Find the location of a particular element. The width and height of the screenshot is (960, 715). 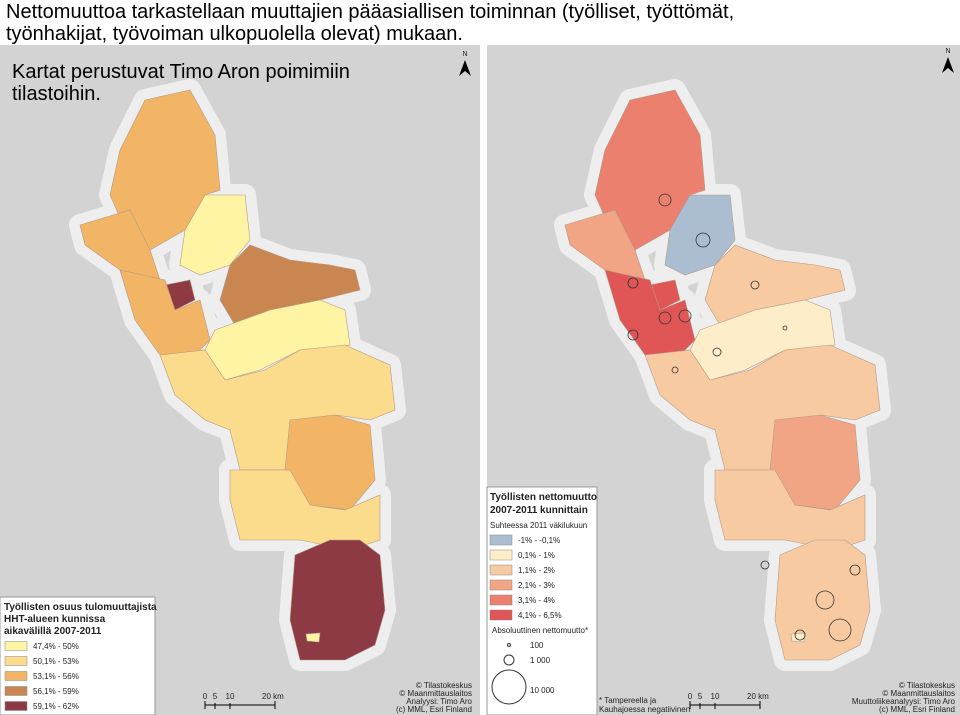

legend-subtitle: Suhteessa 2011 väkilukuun is located at coordinates (538, 525).